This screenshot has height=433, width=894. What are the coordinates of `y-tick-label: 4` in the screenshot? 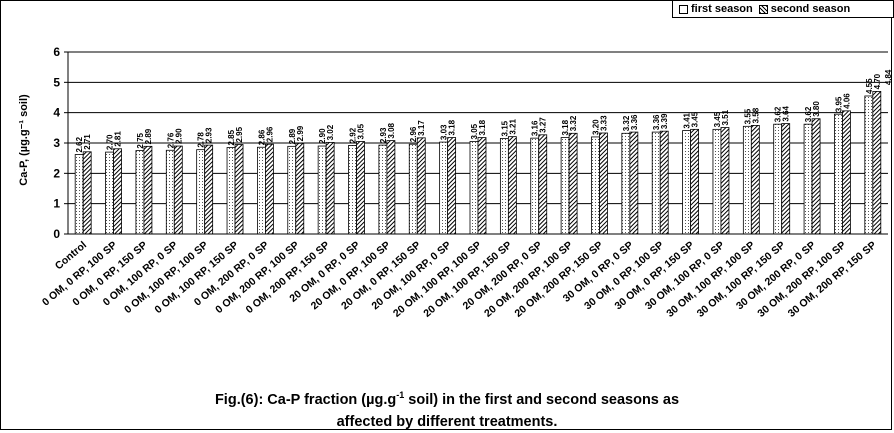 It's located at (56, 113).